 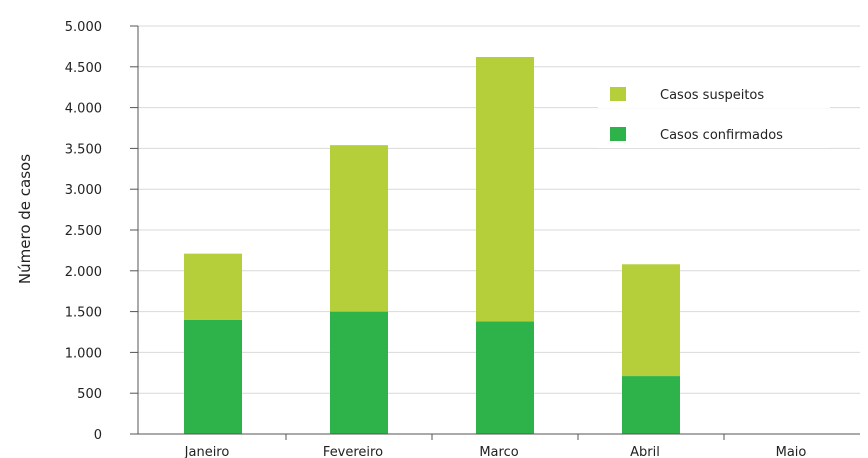 I want to click on x-tick-label: Maio, so click(x=791, y=451).